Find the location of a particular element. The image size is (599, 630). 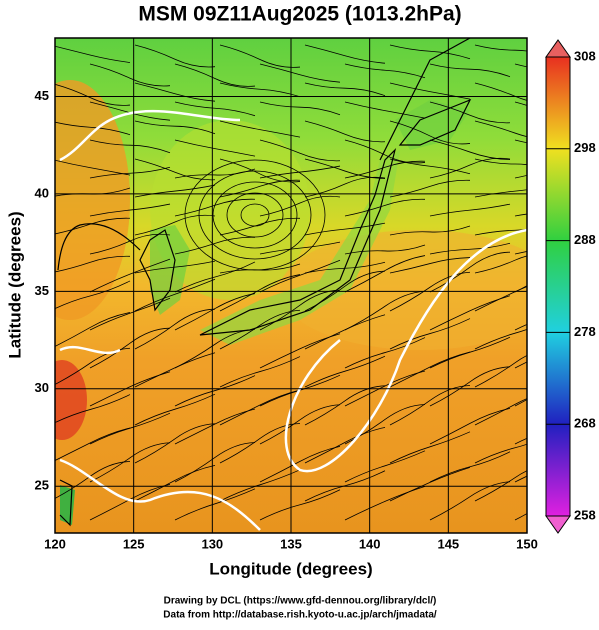

colorbar-tick-label: 278 is located at coordinates (585, 331).